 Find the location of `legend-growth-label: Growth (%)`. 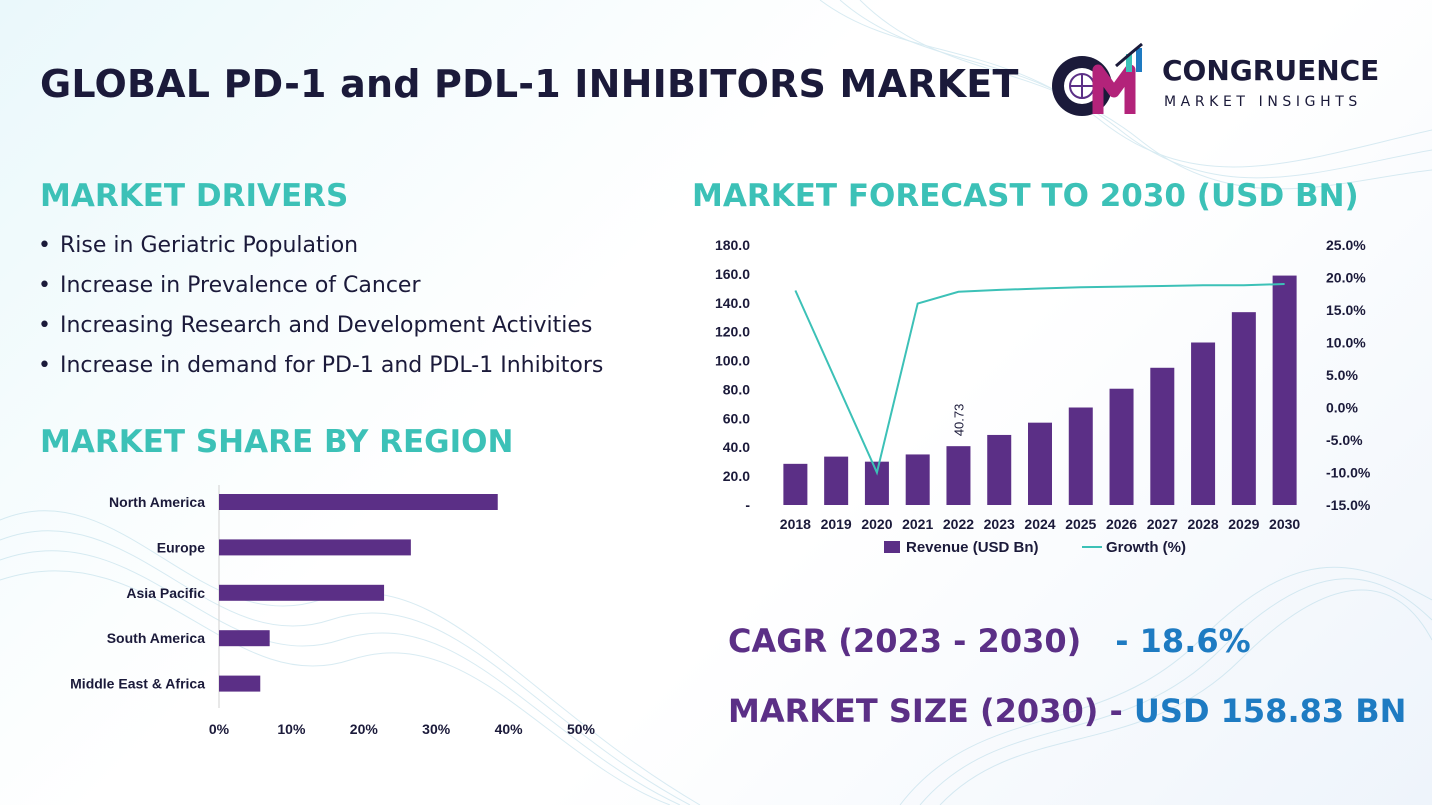

legend-growth-label: Growth (%) is located at coordinates (1146, 547).